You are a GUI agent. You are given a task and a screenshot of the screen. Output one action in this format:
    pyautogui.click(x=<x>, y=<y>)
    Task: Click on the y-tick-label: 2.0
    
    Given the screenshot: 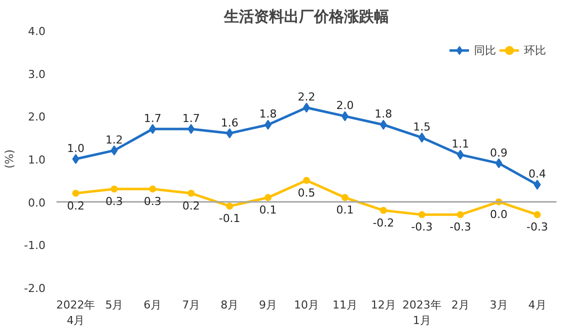 What is the action you would take?
    pyautogui.click(x=37, y=117)
    